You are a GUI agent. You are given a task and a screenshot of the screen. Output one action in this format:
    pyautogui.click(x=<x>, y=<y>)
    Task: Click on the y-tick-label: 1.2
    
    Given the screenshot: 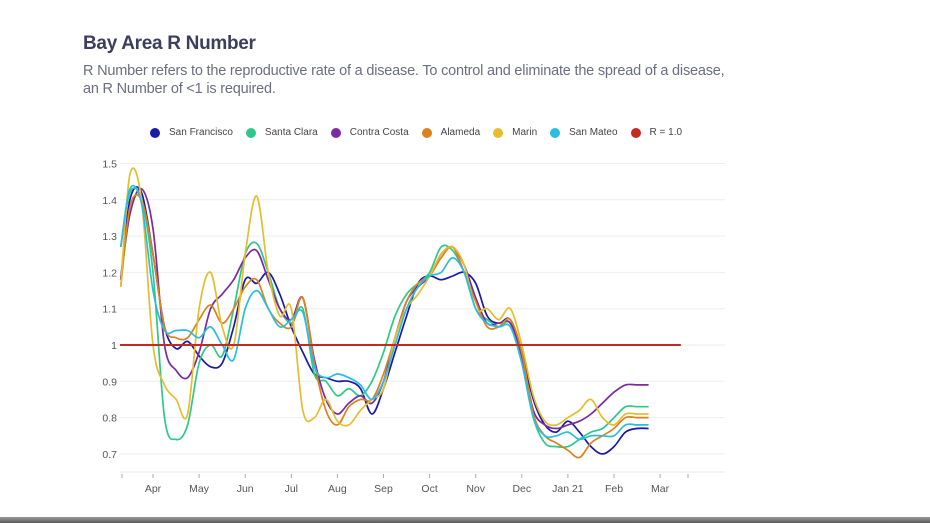 What is the action you would take?
    pyautogui.click(x=109, y=273)
    